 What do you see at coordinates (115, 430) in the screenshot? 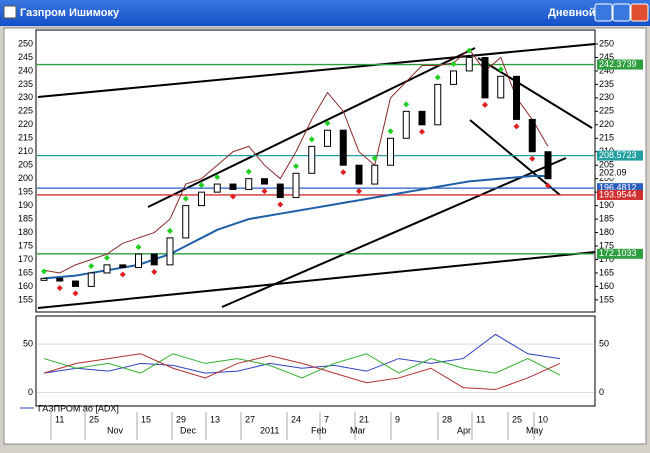
I see `x-month-label: Nov` at bounding box center [115, 430].